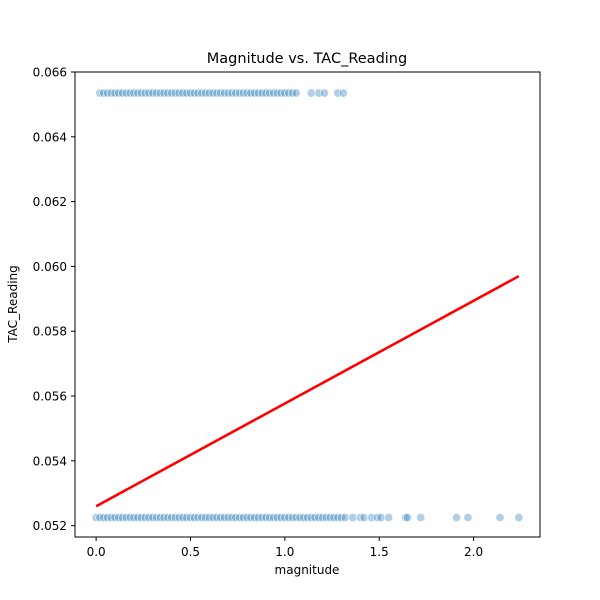 This screenshot has height=600, width=600. What do you see at coordinates (54, 299) in the screenshot?
I see `y-axis: 0.052 0.054 0.056 0.058 0.060 0.062 0.064 0.066` at bounding box center [54, 299].